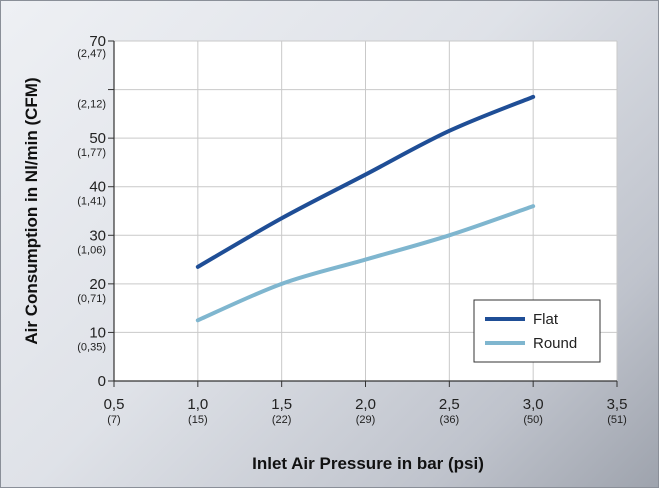  What do you see at coordinates (450, 420) in the screenshot?
I see `x-tick-sublabel: (36)` at bounding box center [450, 420].